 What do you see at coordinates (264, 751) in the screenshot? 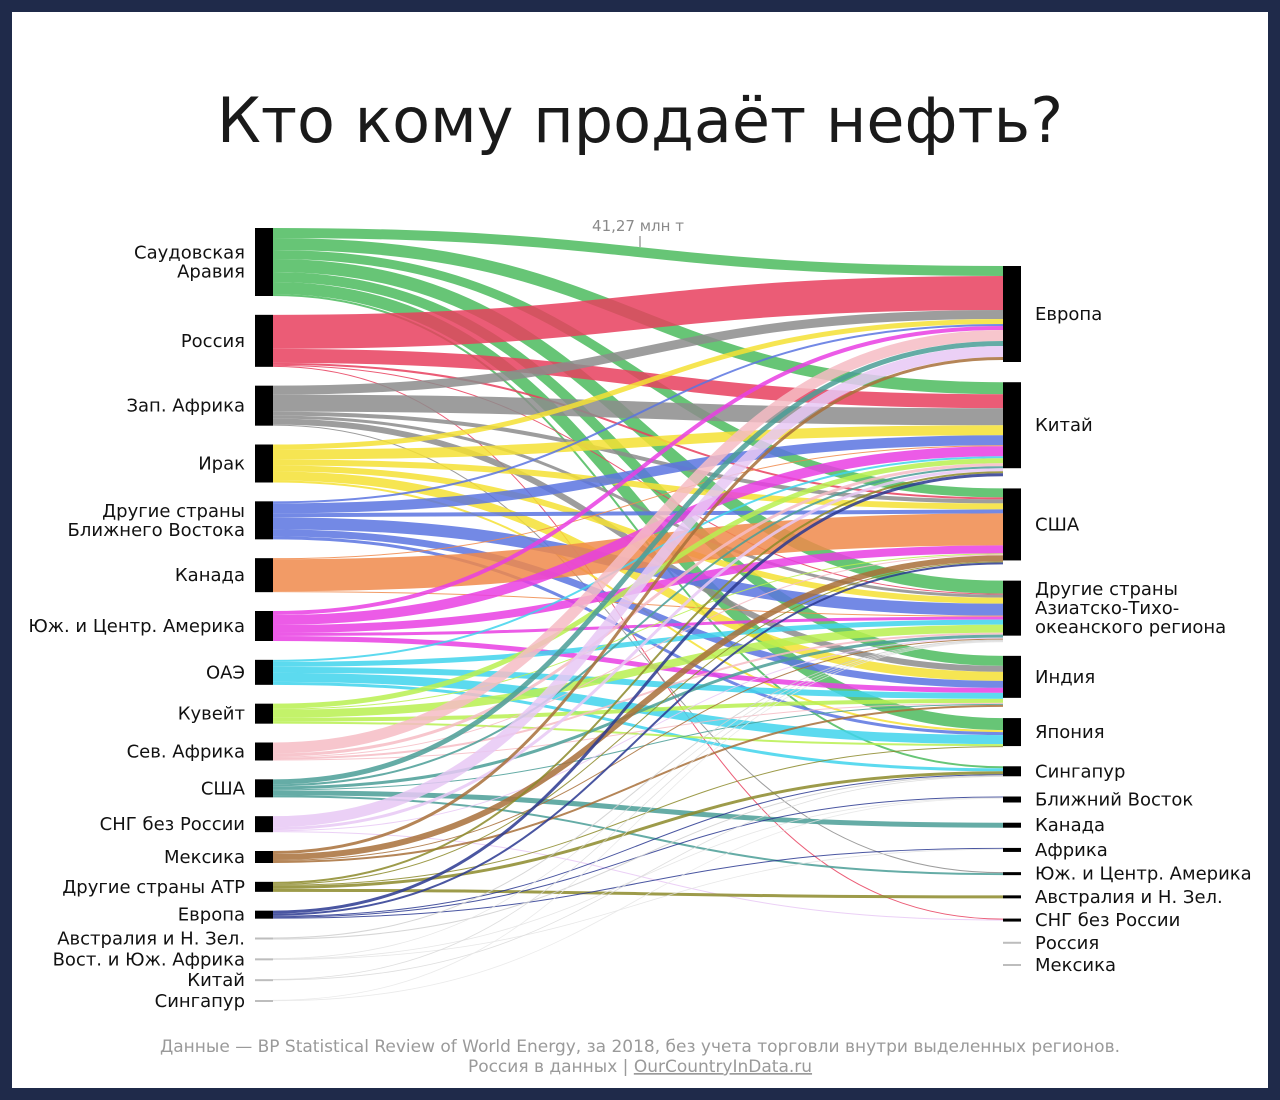
I see `source-node-na` at bounding box center [264, 751].